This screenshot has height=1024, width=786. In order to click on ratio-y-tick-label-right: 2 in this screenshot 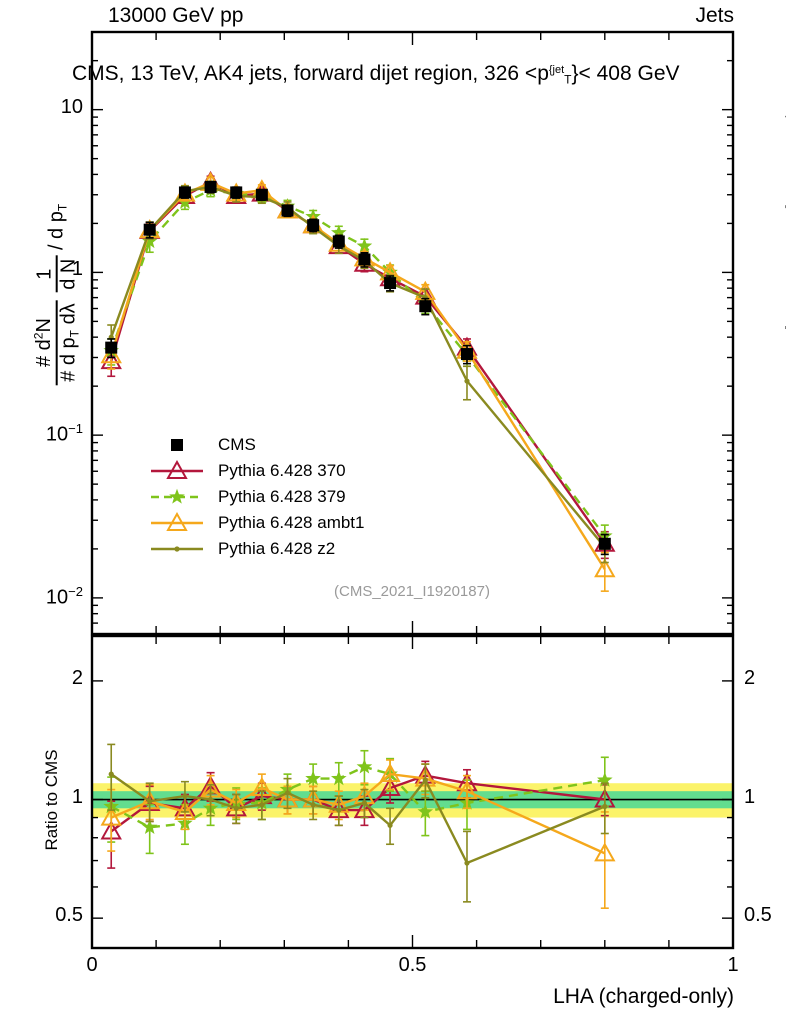, I will do `click(750, 677)`.